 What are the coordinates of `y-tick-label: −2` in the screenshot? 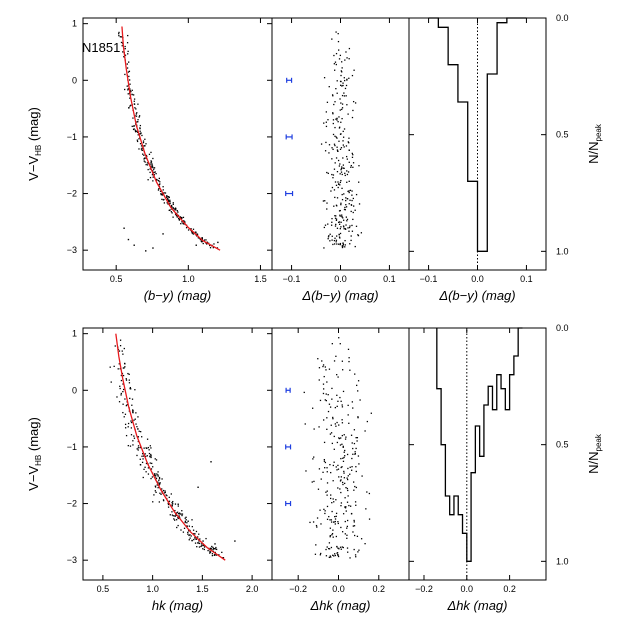 It's located at (72, 504).